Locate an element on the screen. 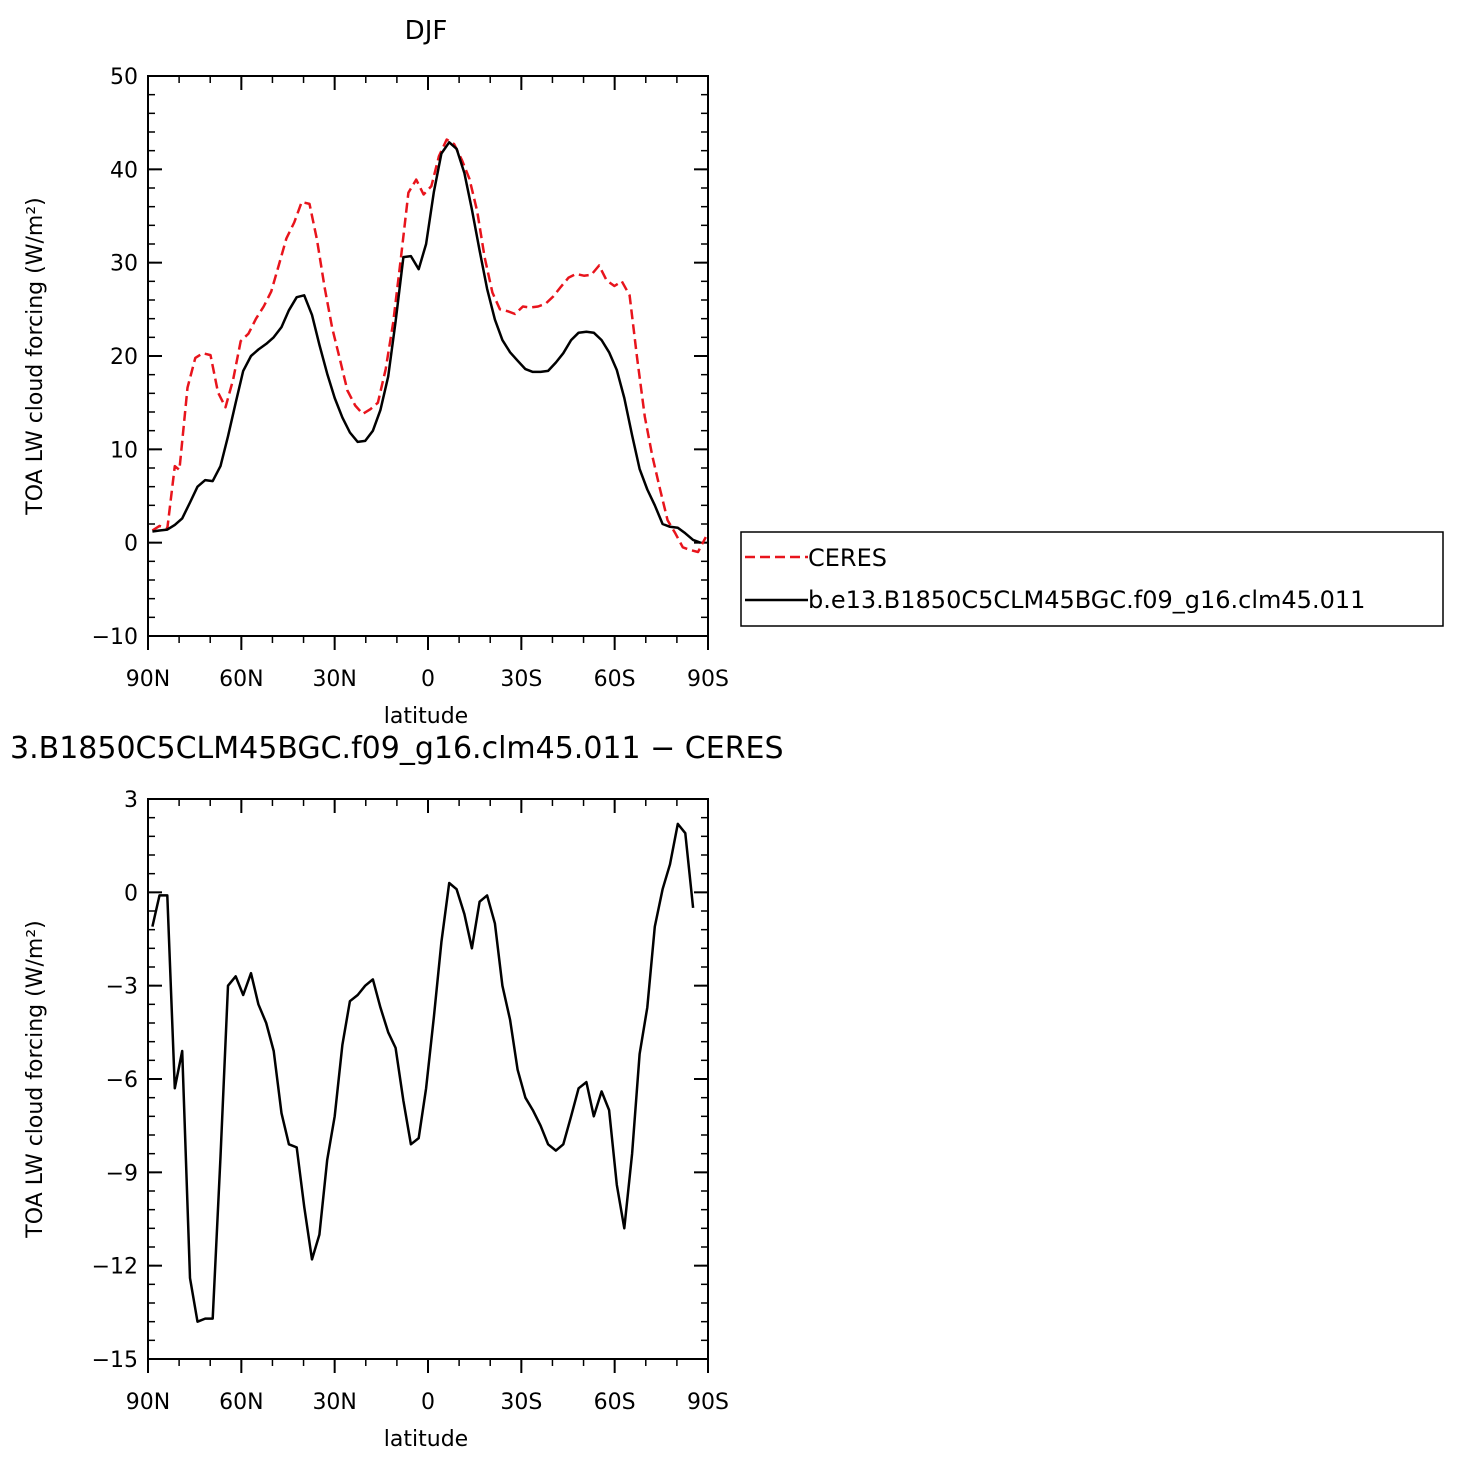 Image resolution: width=1463 pixels, height=1463 pixels. y-tick-label: −9 is located at coordinates (122, 1173).